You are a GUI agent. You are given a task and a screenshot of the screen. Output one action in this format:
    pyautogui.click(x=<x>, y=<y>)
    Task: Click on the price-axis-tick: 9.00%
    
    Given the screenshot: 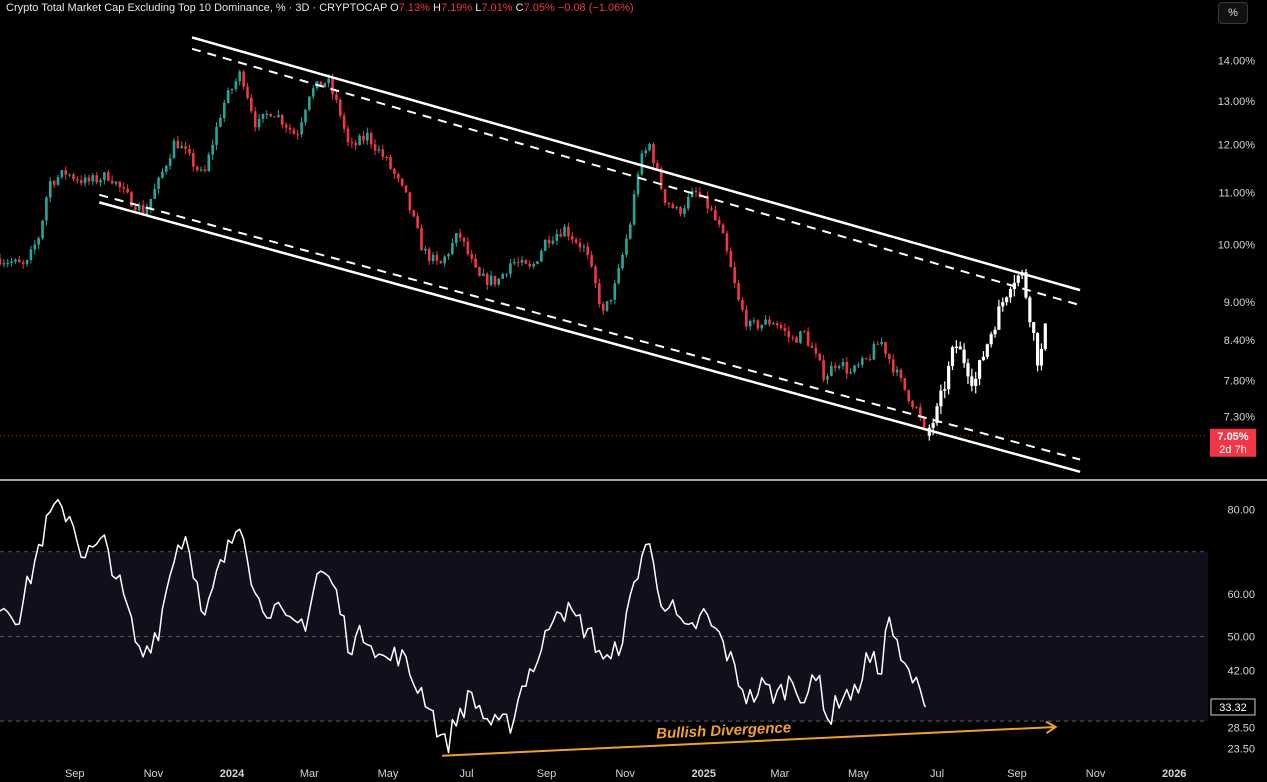 What is the action you would take?
    pyautogui.click(x=1239, y=303)
    